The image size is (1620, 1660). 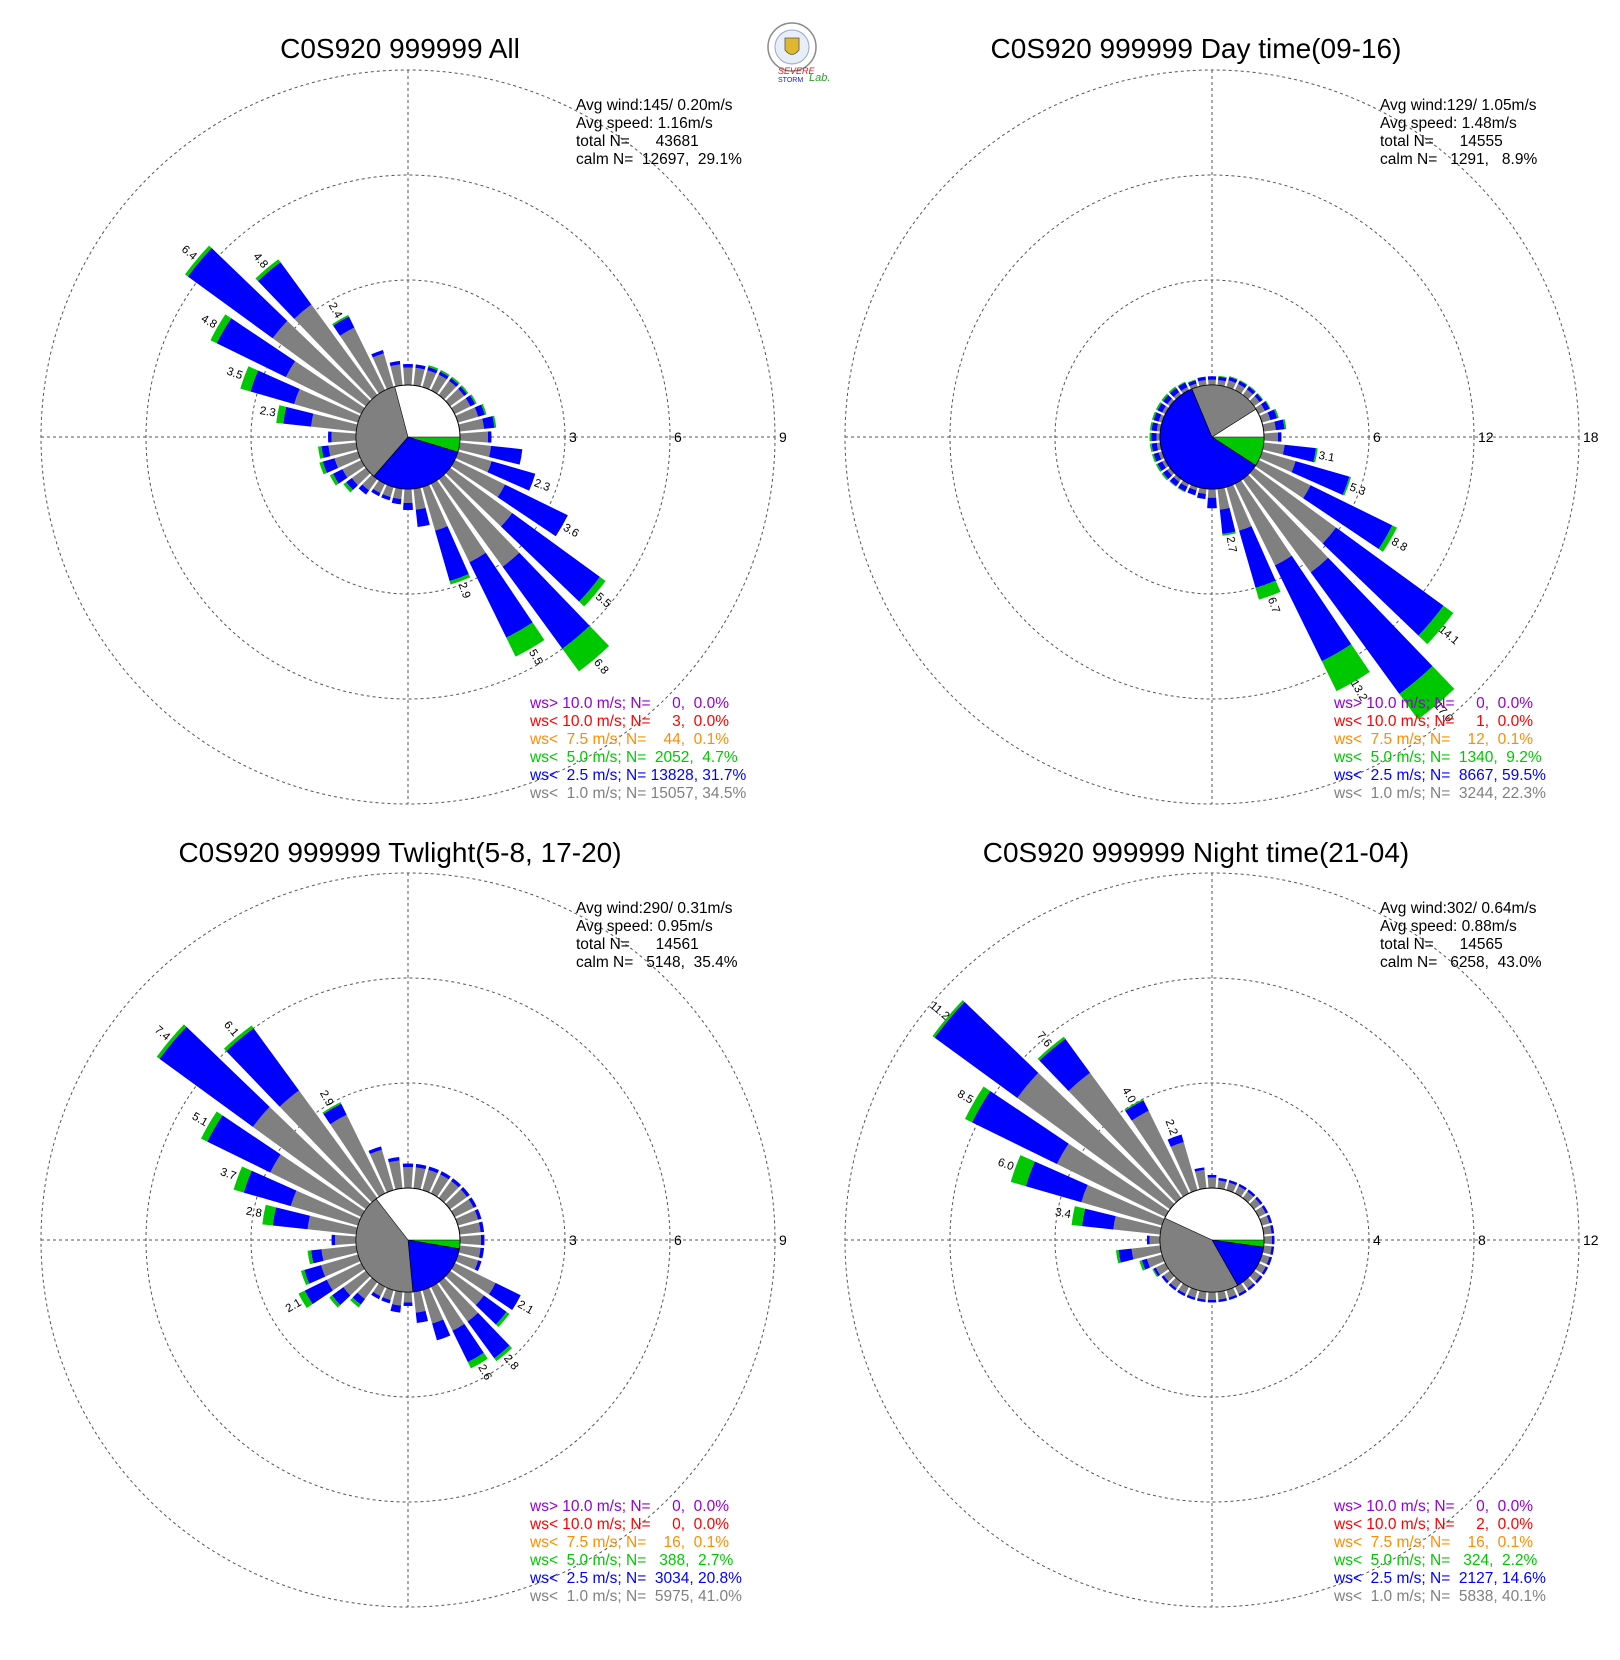 I want to click on bar-240-gray, so click(x=345, y=1276).